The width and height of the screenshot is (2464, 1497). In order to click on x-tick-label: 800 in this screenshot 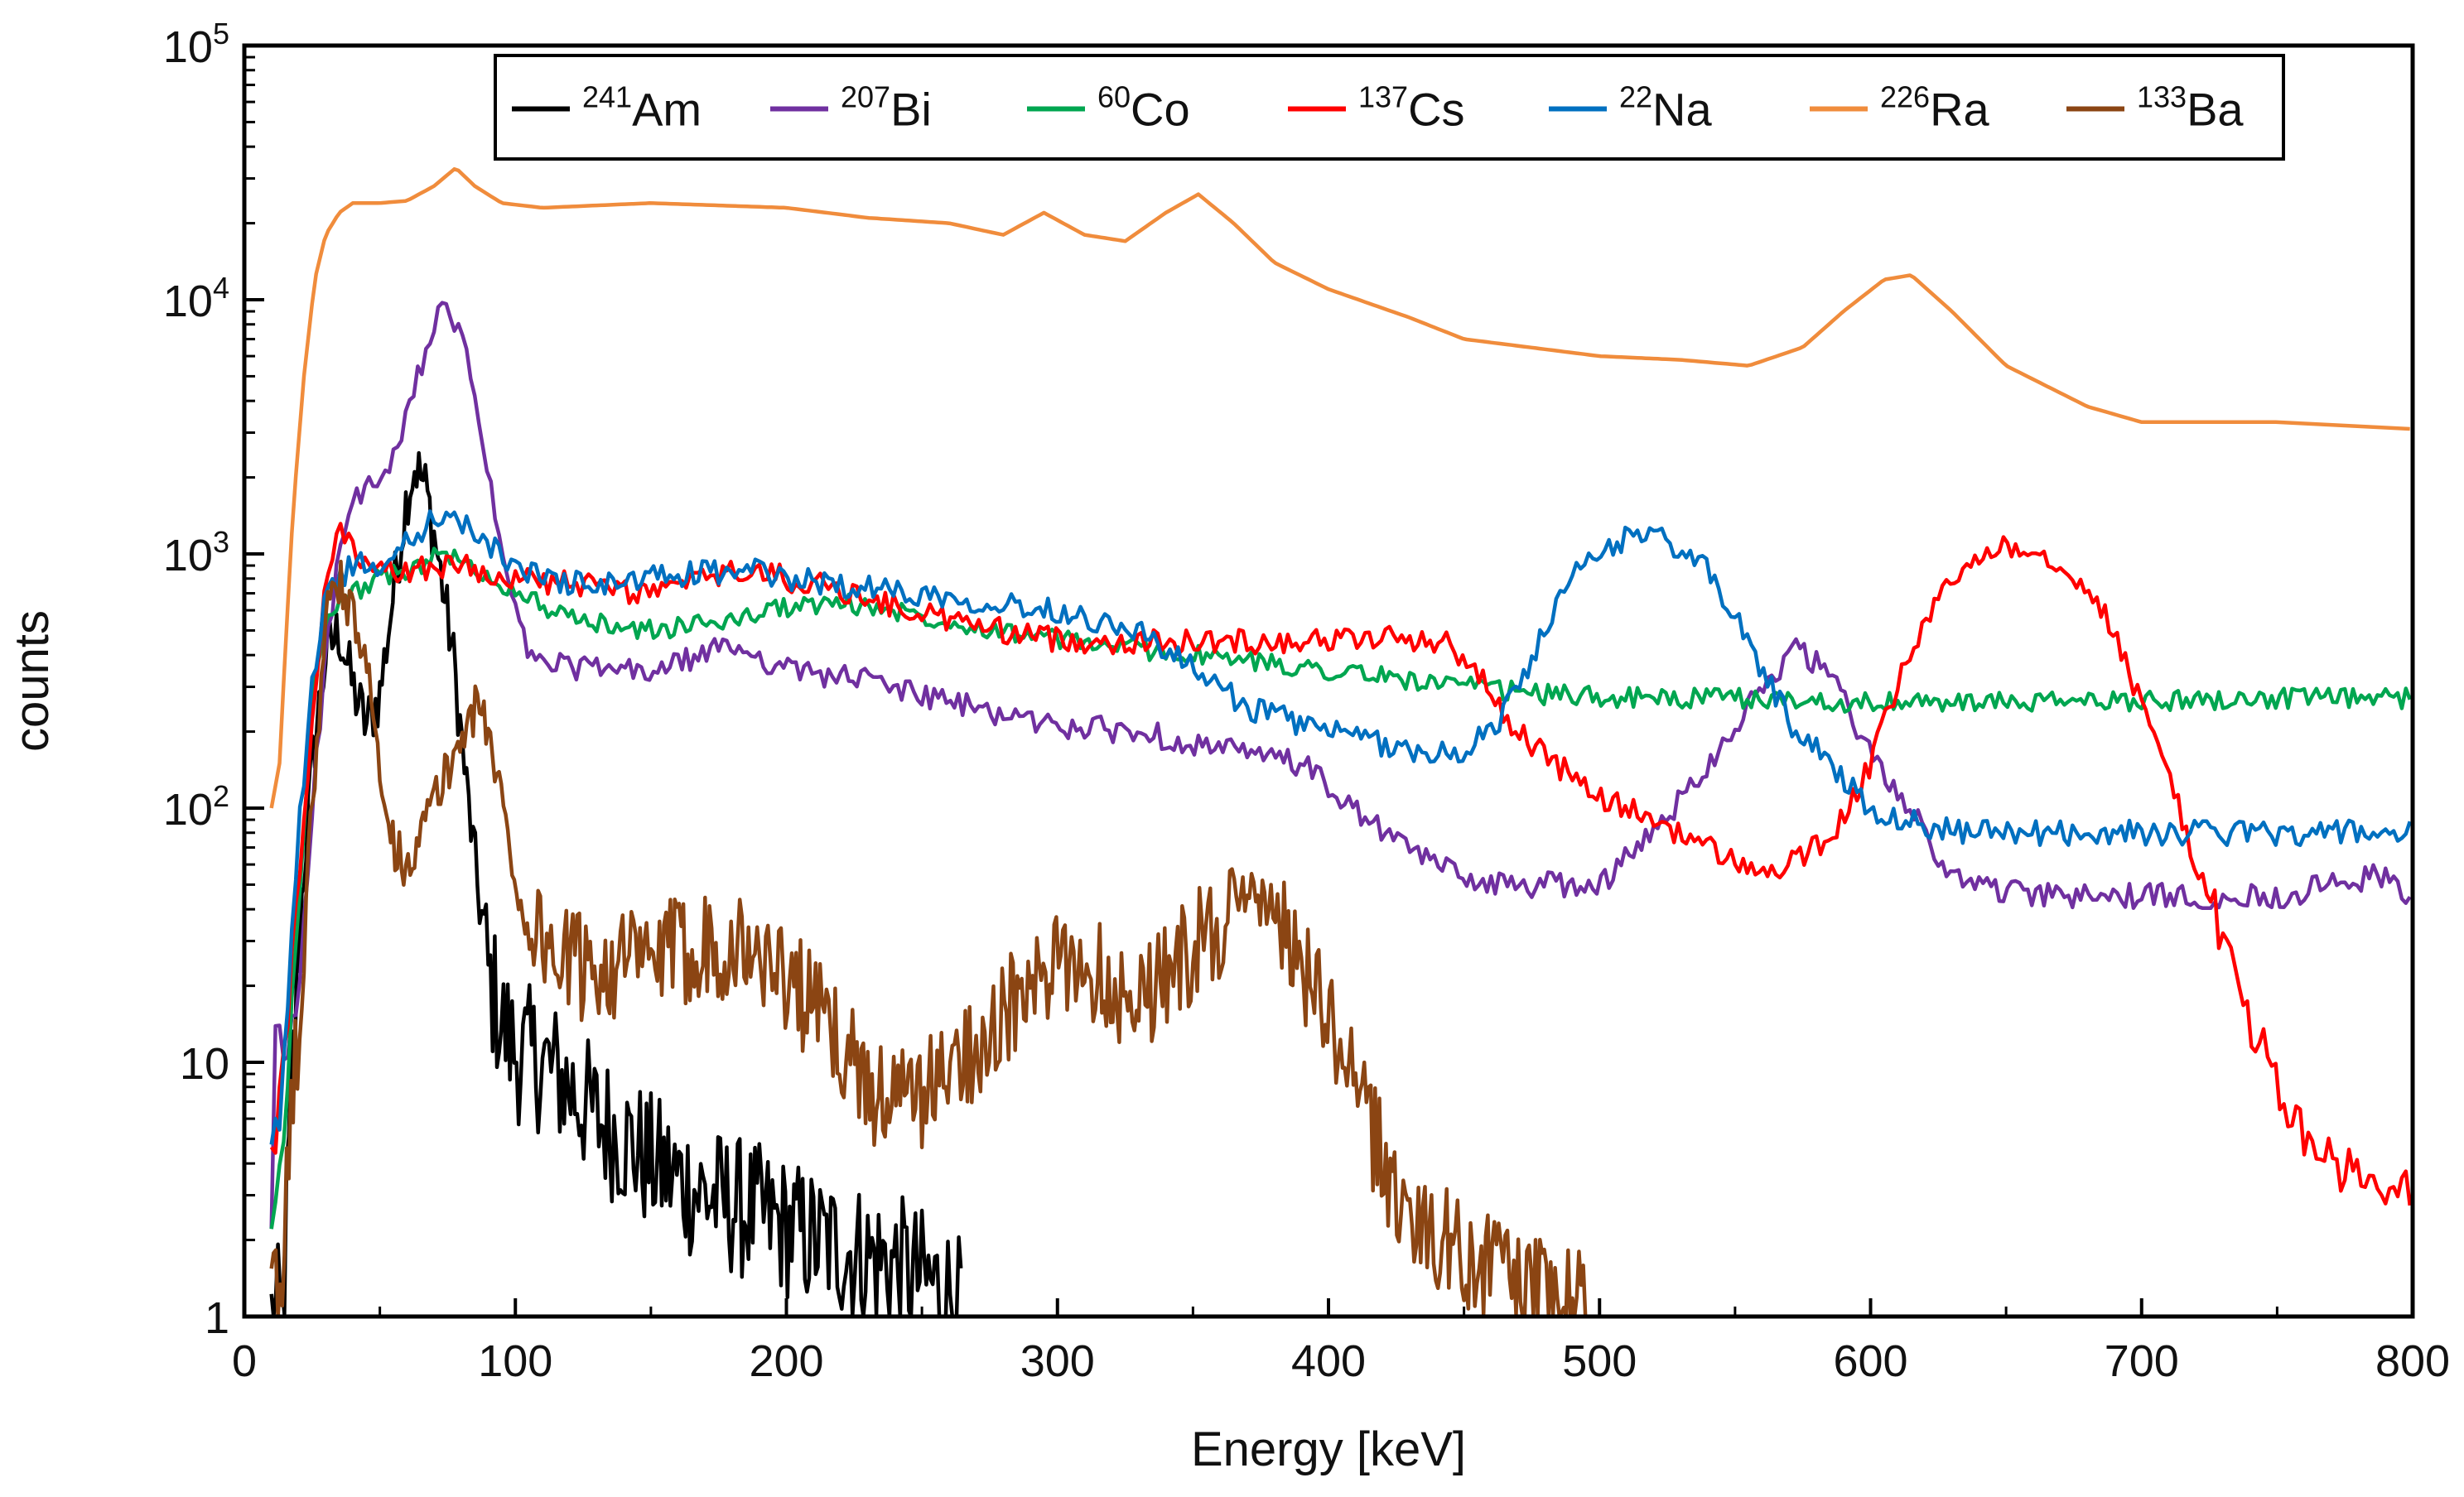, I will do `click(2412, 1361)`.